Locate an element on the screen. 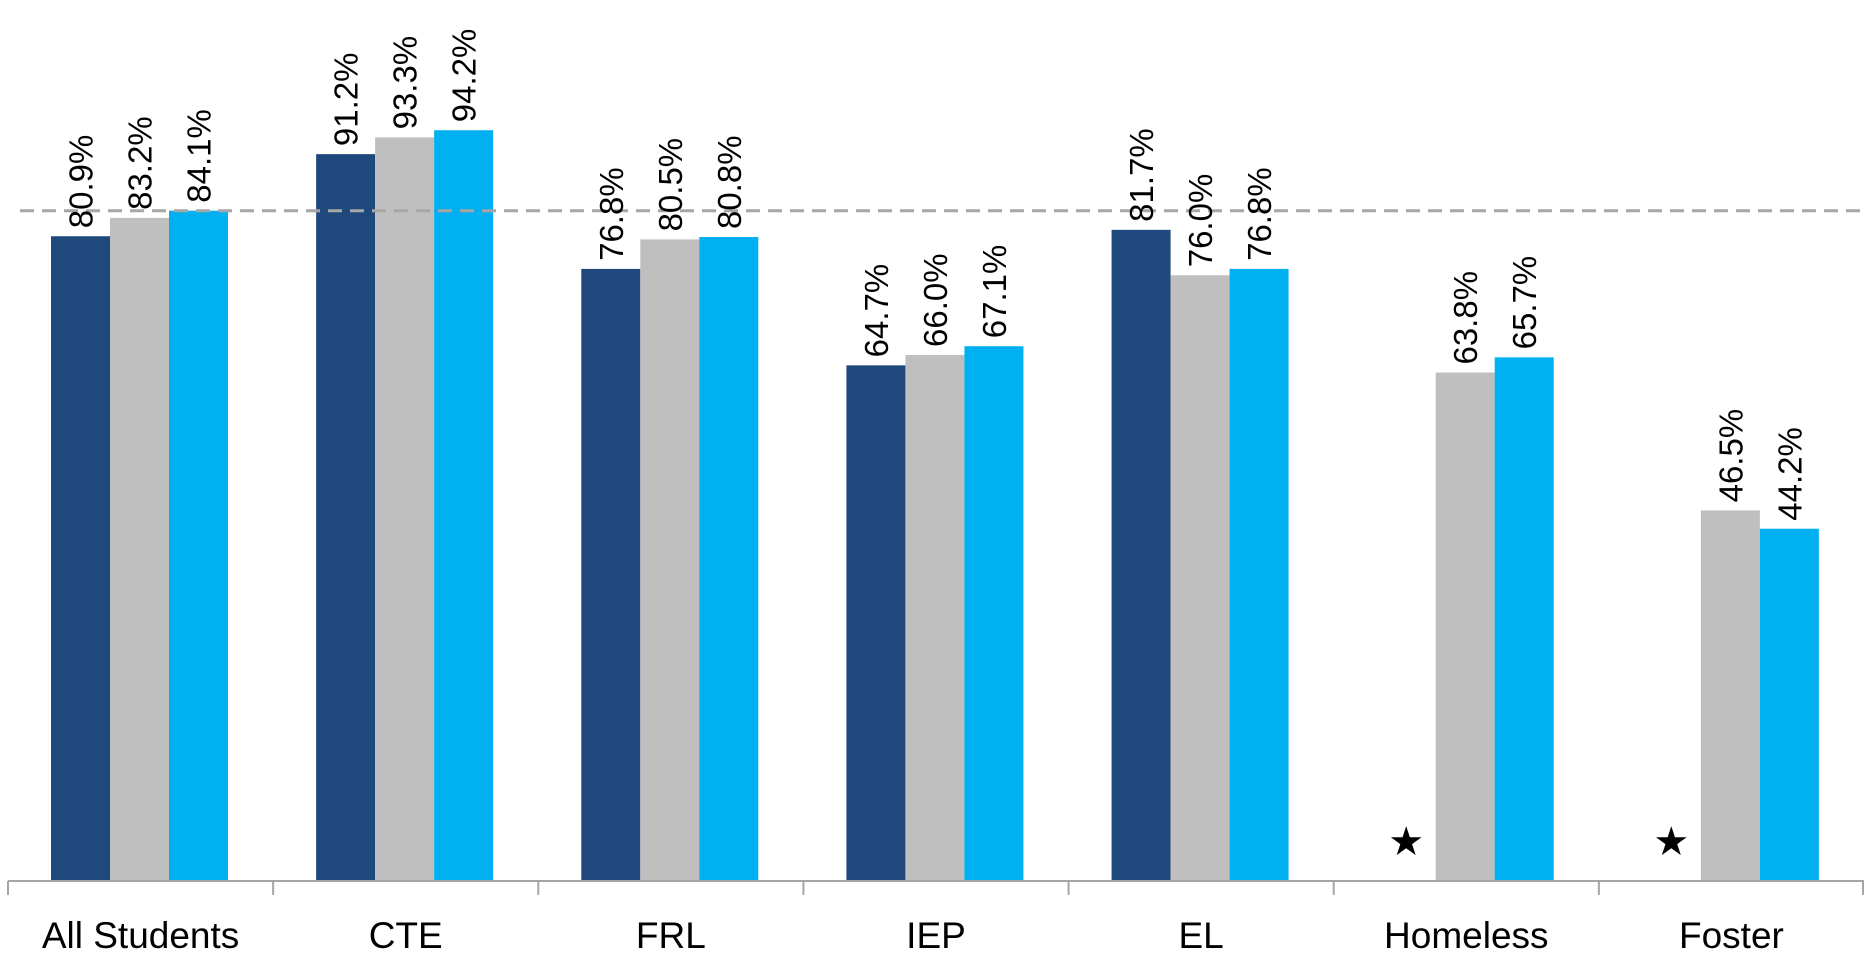 This screenshot has width=1864, height=960. data-label: 93.3% is located at coordinates (405, 83).